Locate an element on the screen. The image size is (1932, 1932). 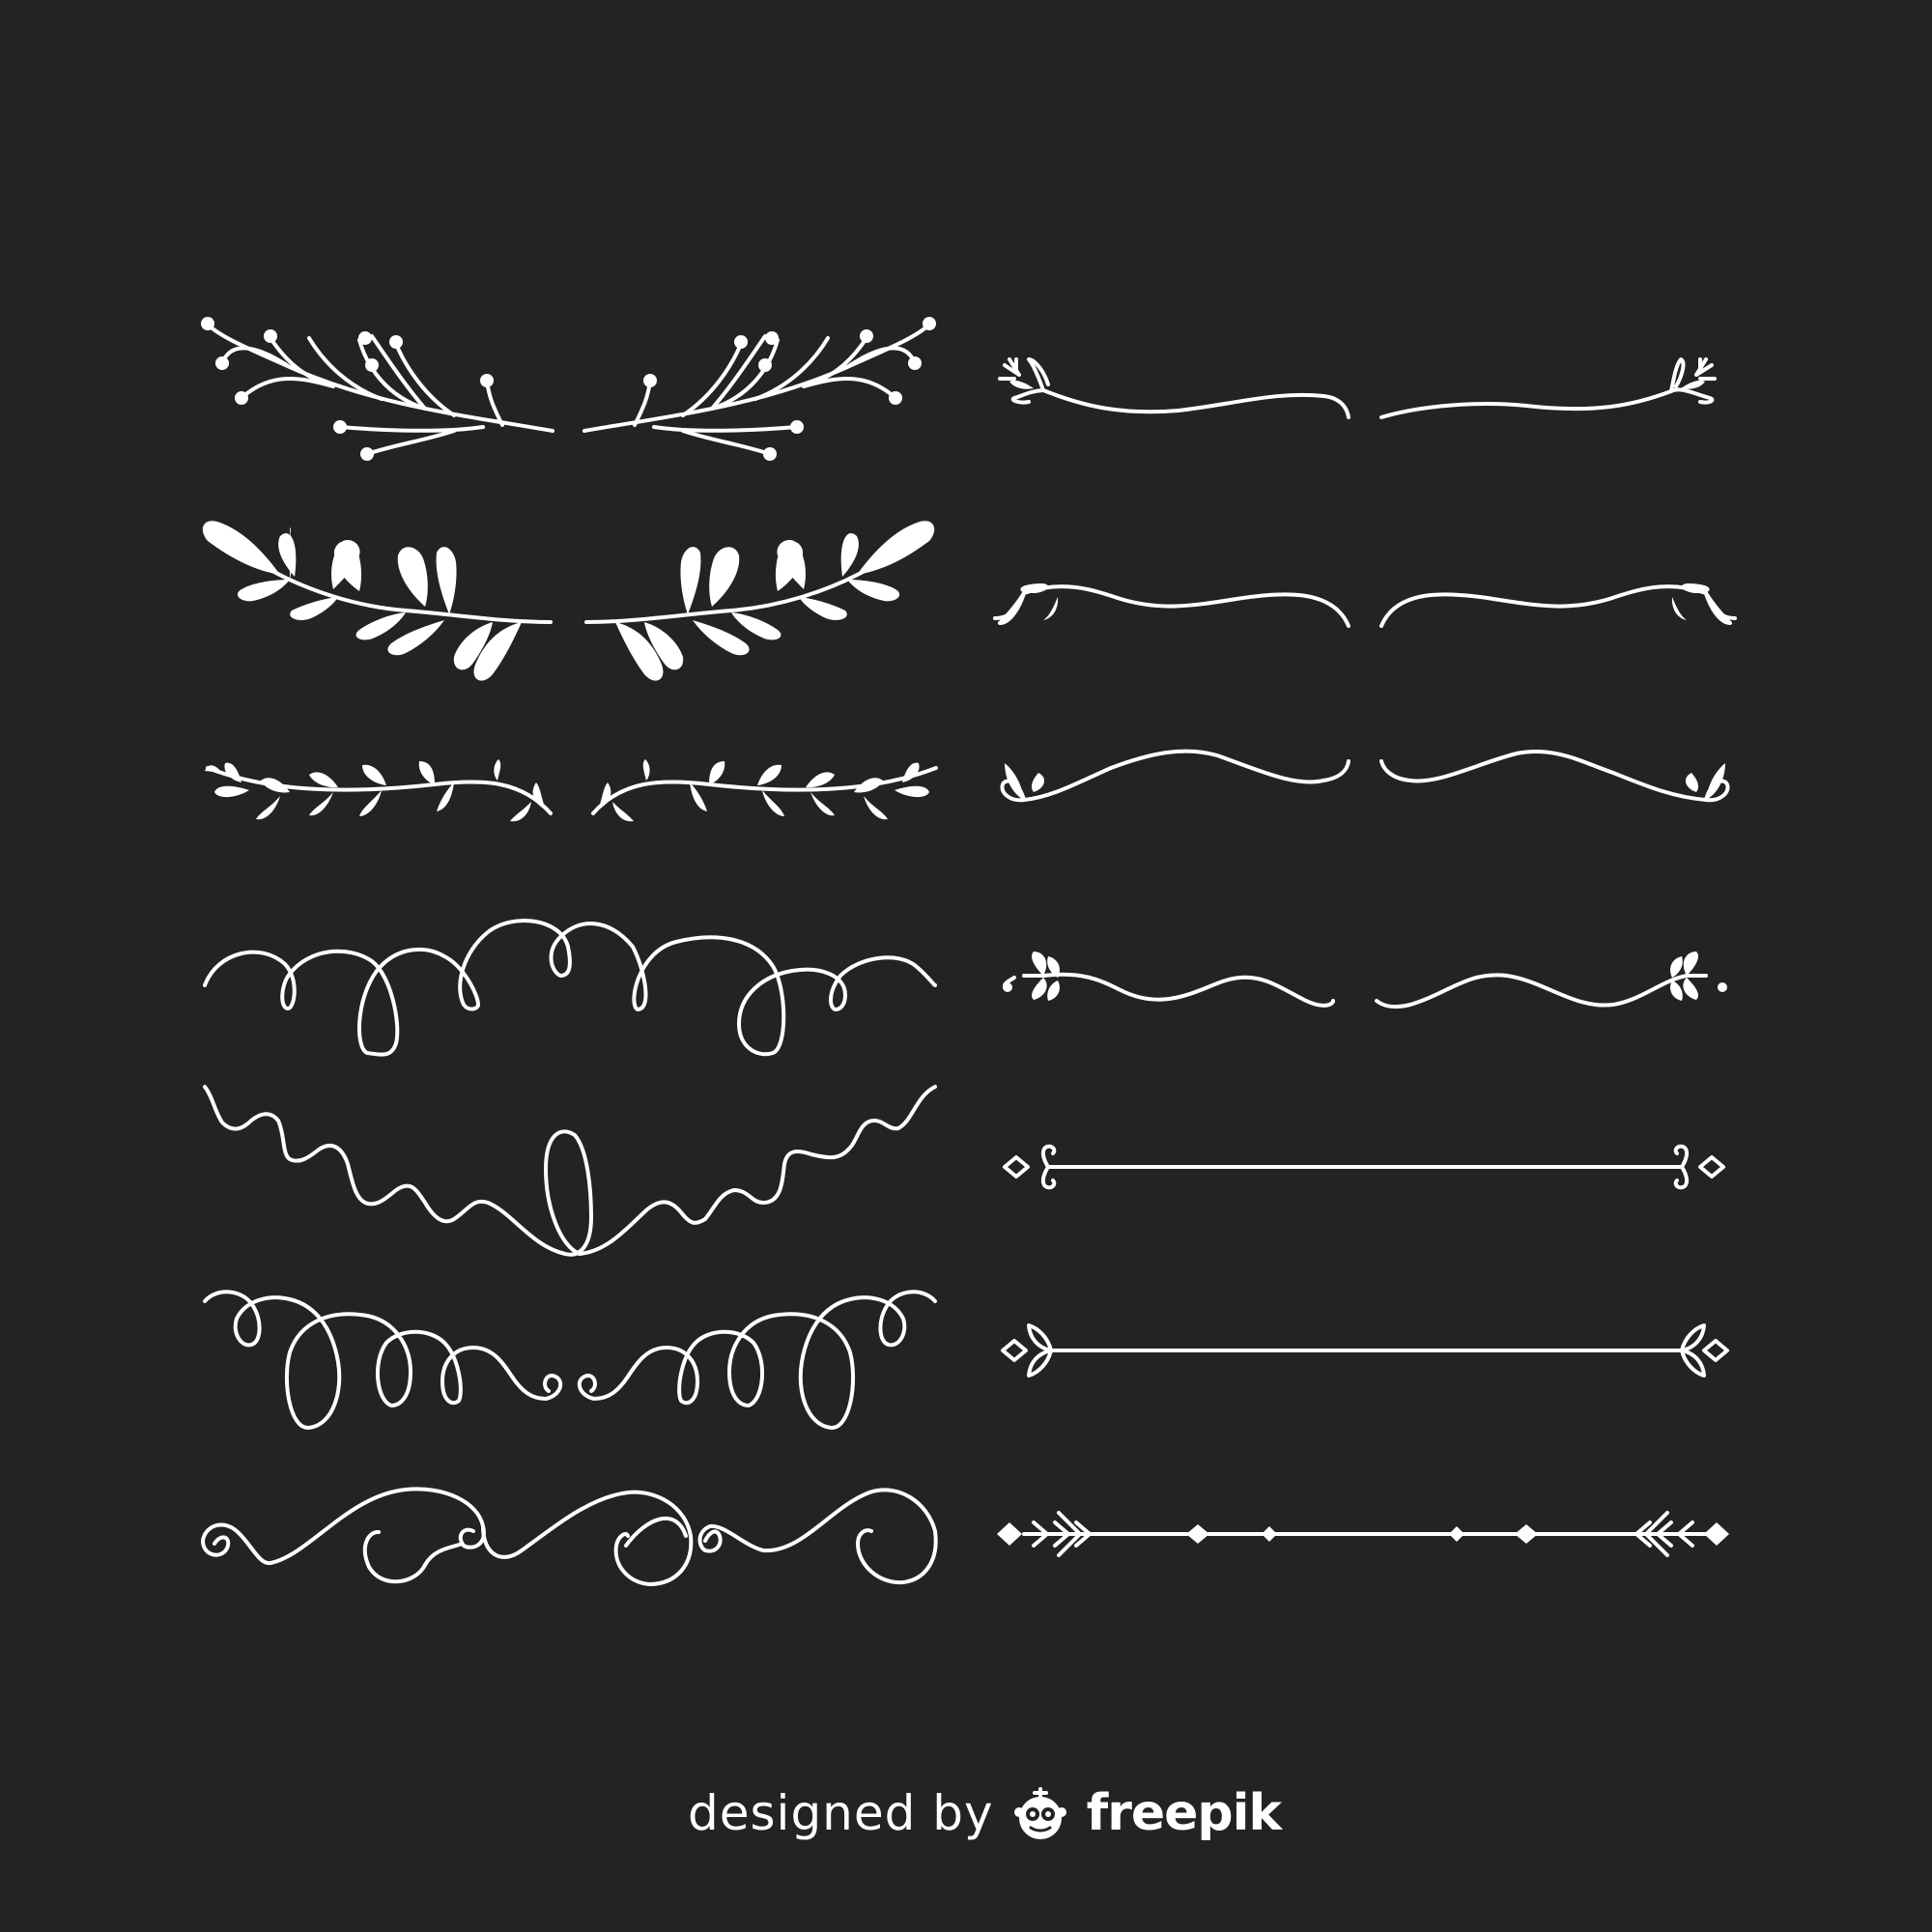
arrow-diamond-line-divider is located at coordinates (1363, 1534).